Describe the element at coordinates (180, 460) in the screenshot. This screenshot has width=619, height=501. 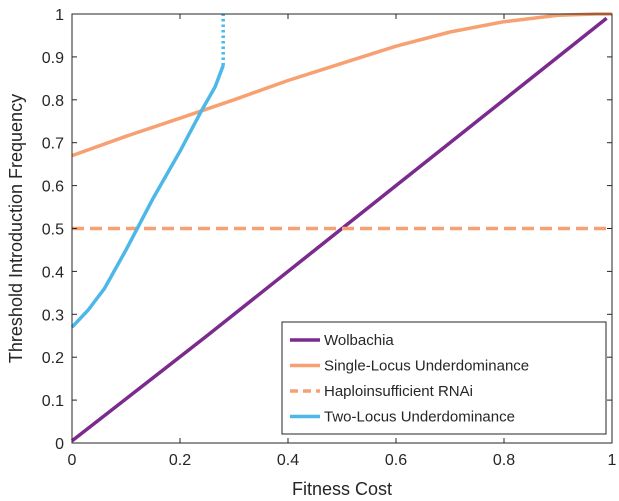
I see `x-tick-label: 0.2` at that location.